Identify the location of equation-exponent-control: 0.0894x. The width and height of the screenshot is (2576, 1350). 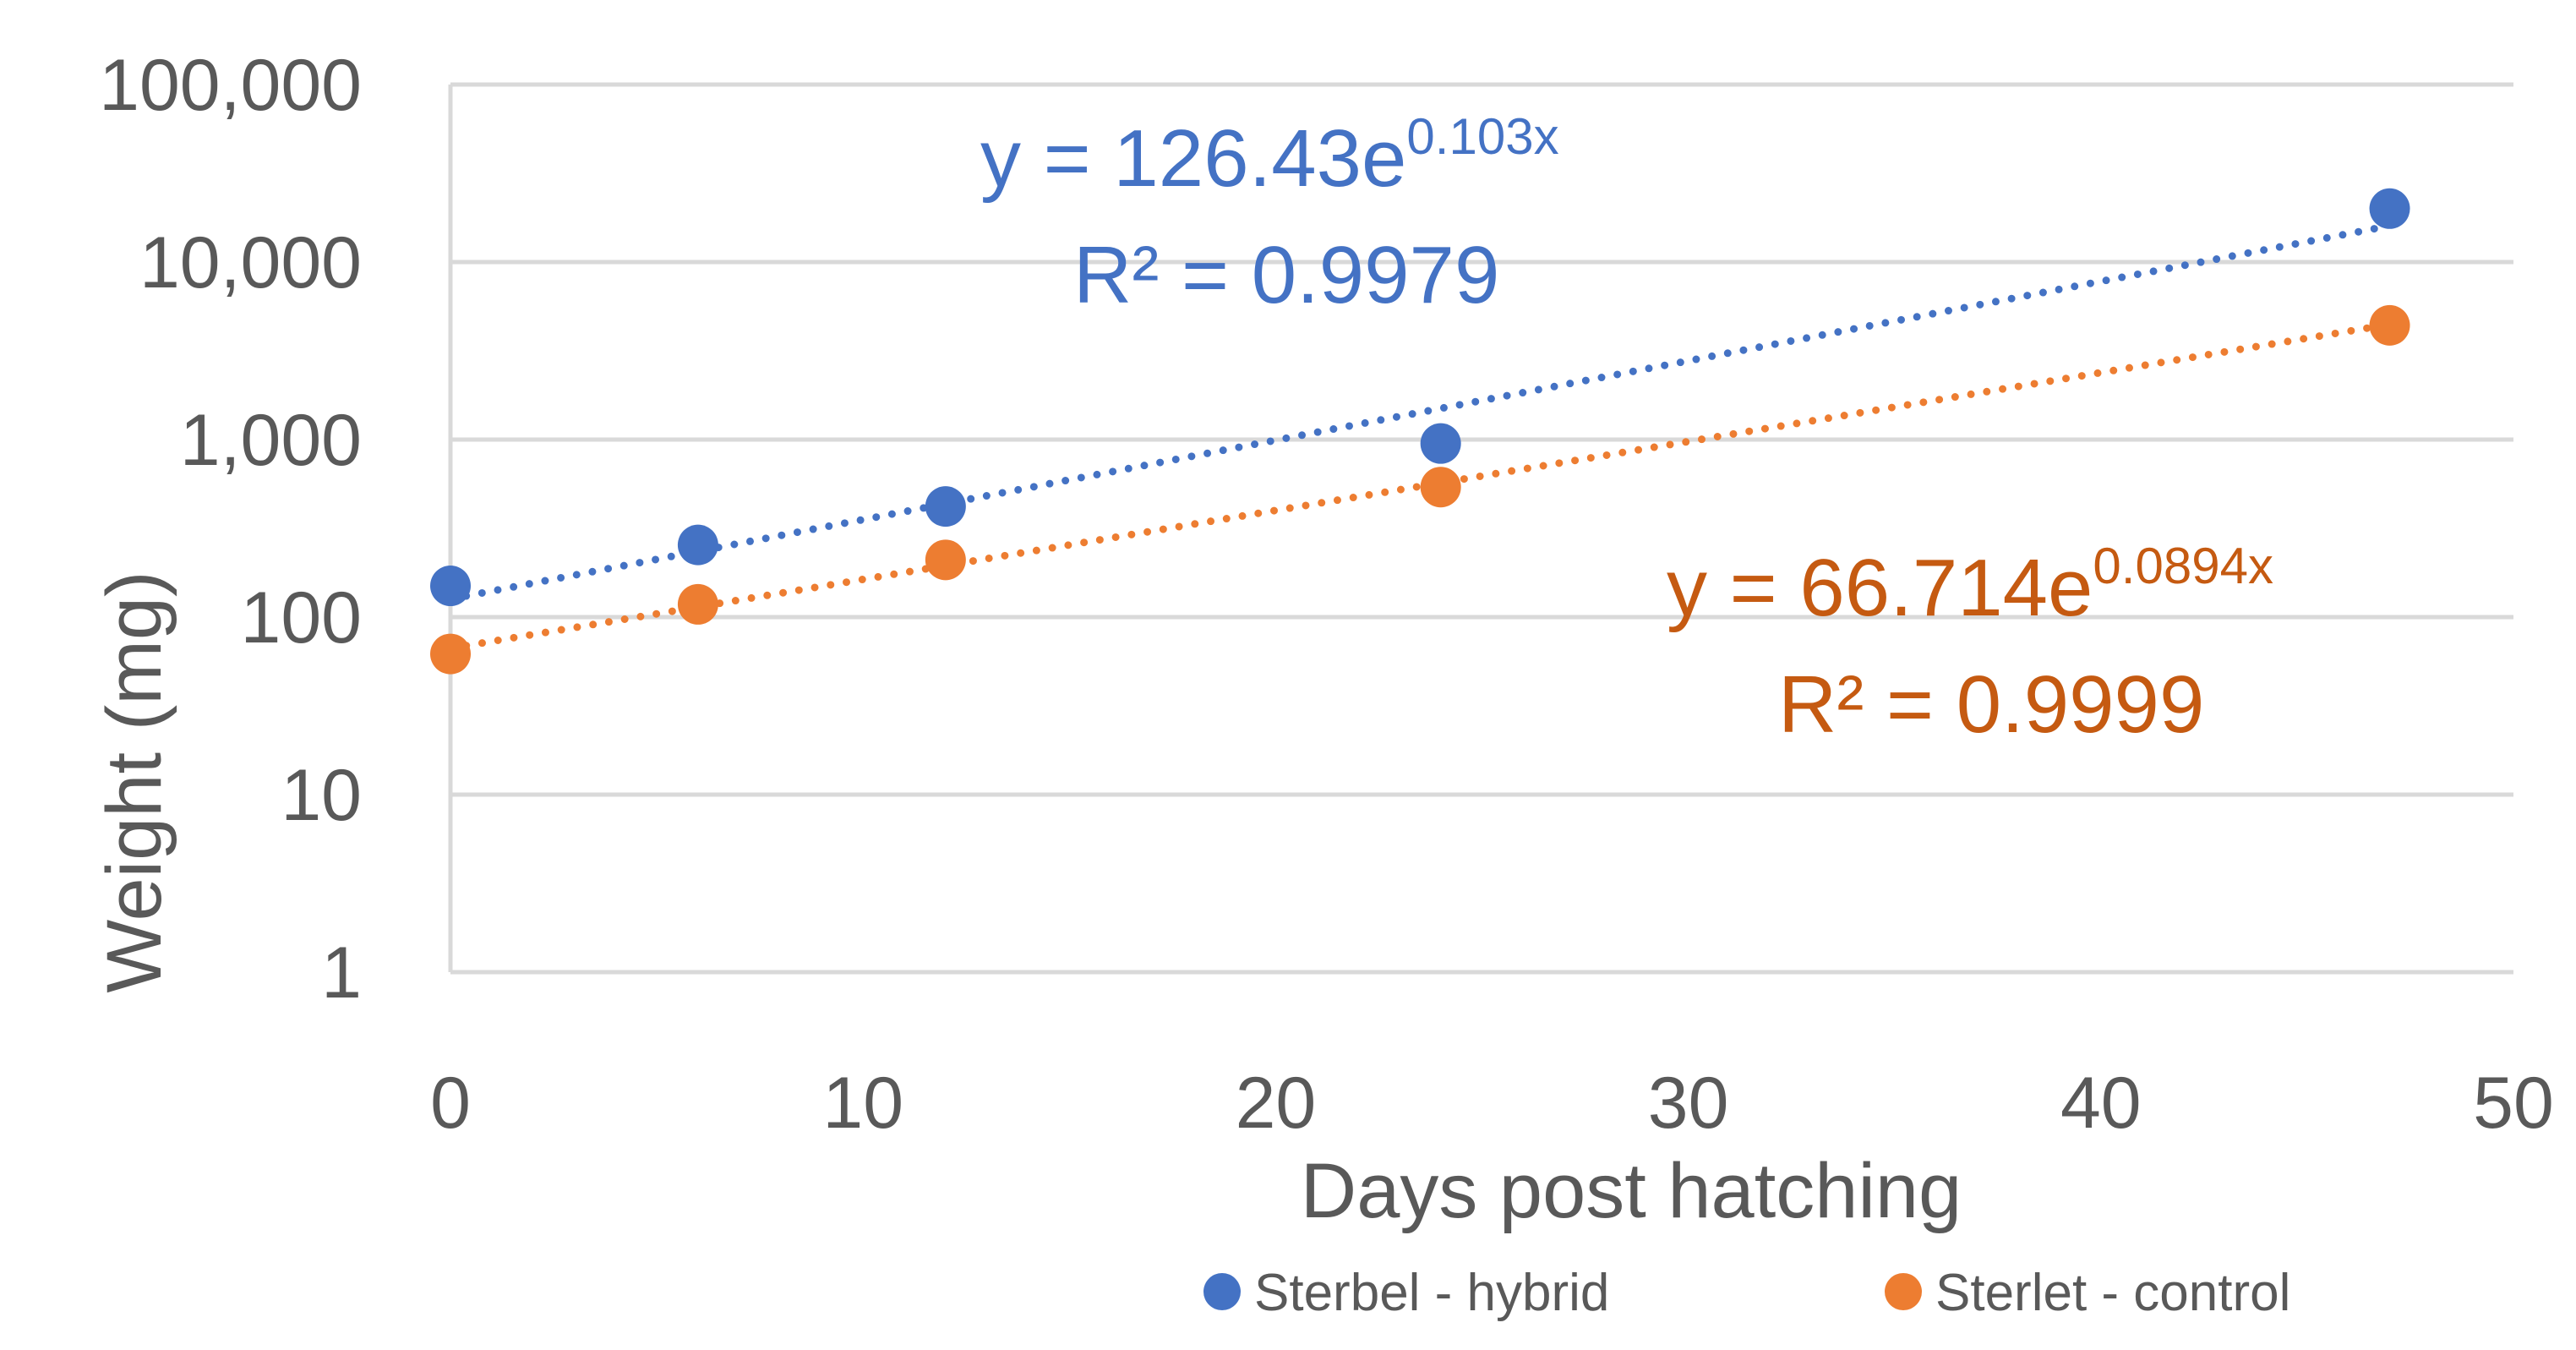
(2183, 566).